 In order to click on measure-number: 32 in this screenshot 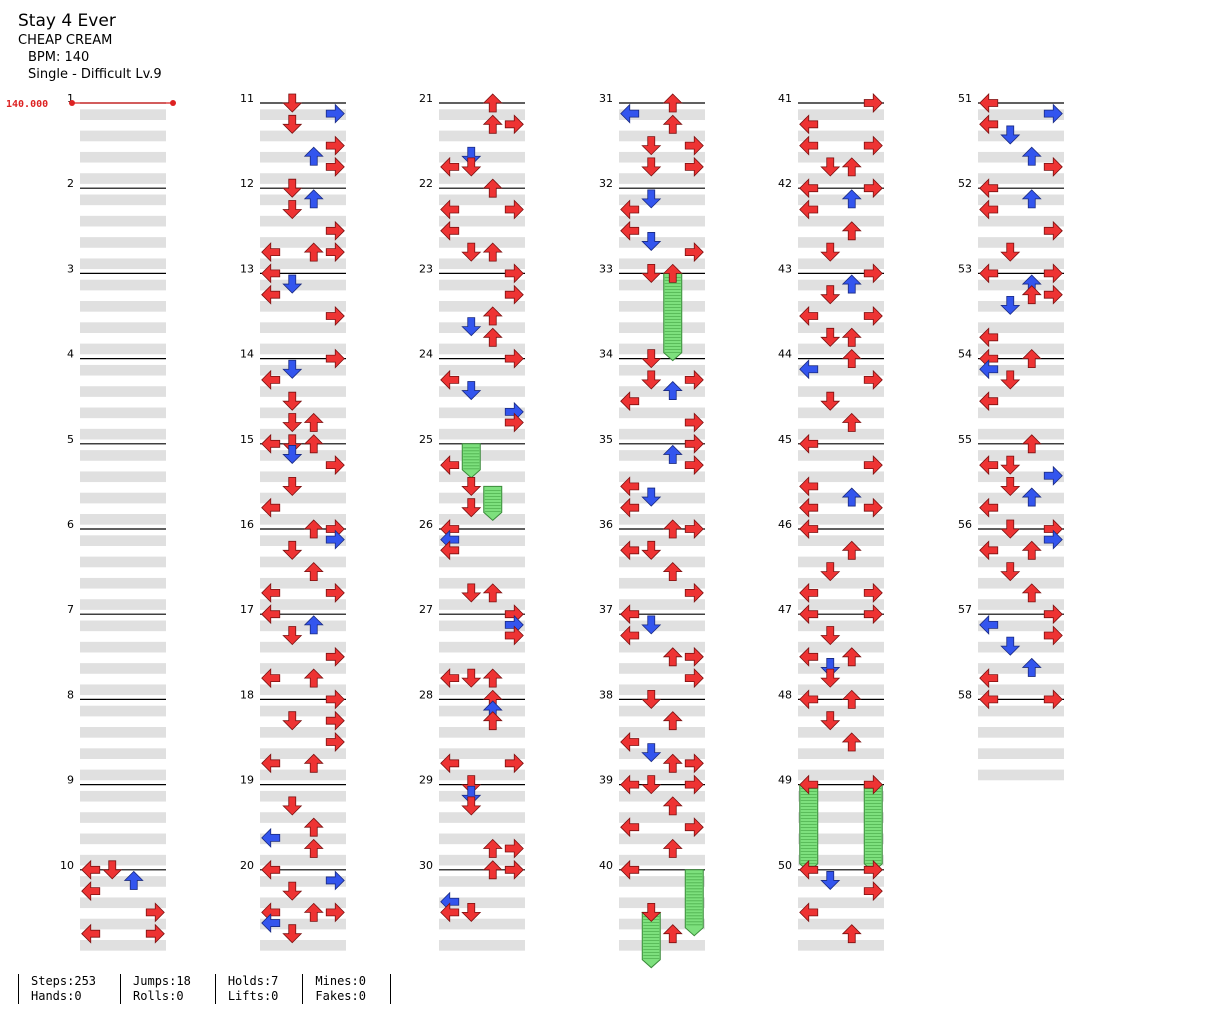, I will do `click(606, 183)`.